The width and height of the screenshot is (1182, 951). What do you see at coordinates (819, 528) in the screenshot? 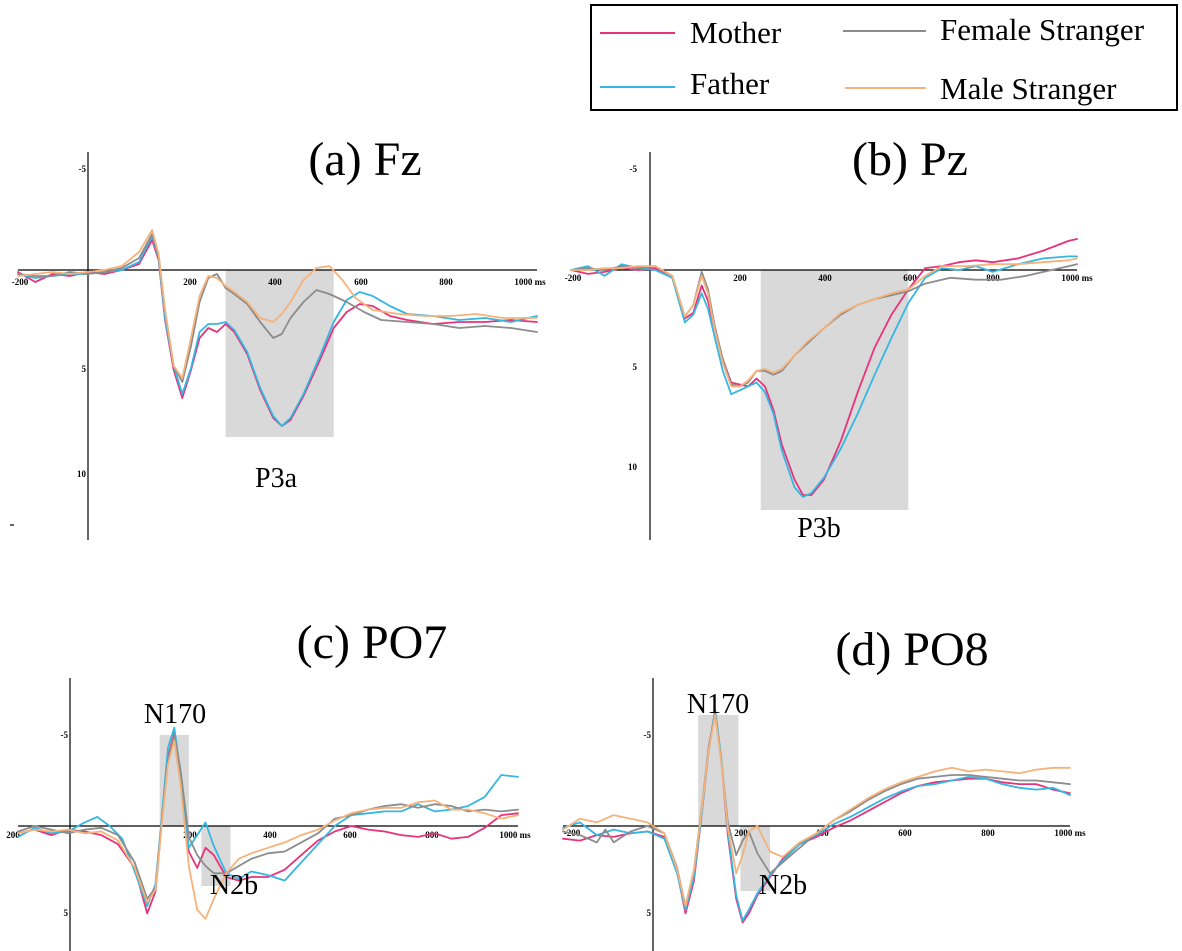
I see `component-label-p3b: P3b` at bounding box center [819, 528].